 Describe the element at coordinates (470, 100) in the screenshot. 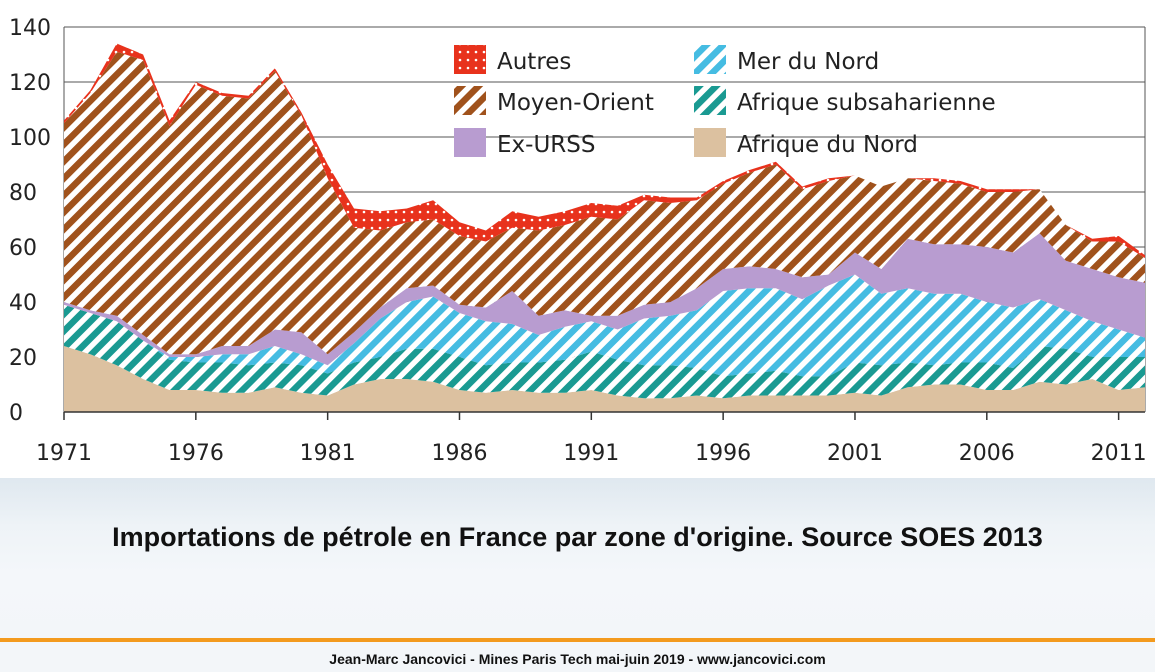

I see `legend-swatch-moyen-orient` at that location.